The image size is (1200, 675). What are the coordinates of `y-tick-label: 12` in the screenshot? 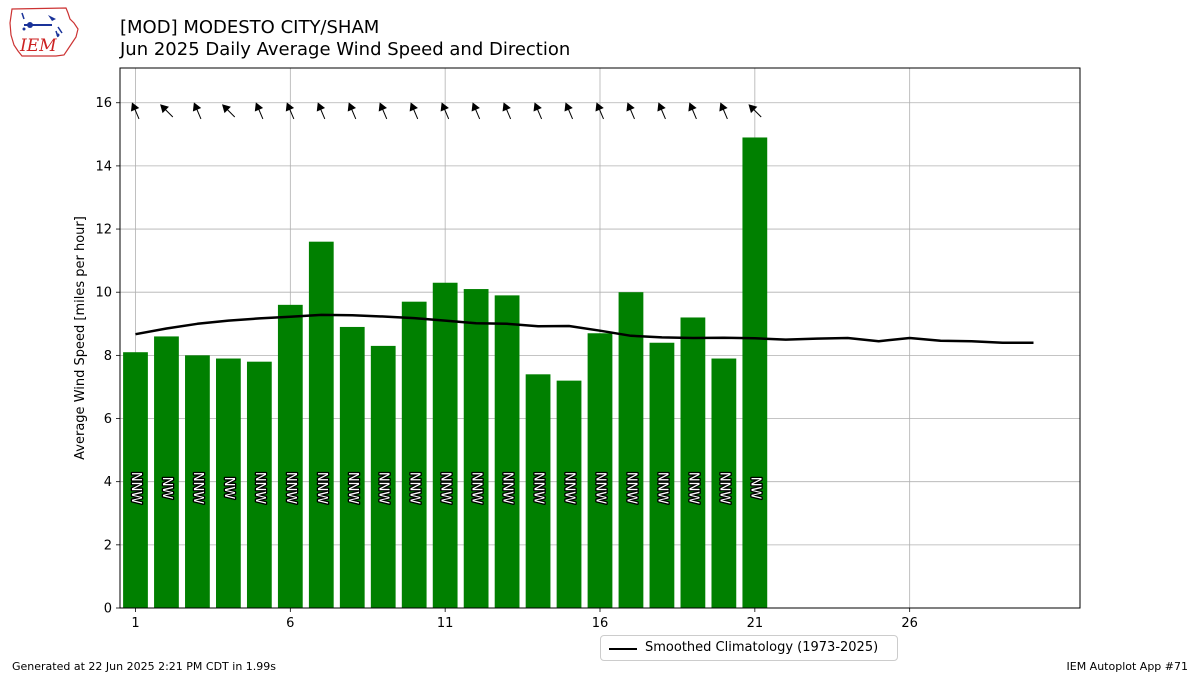 It's located at (103, 230).